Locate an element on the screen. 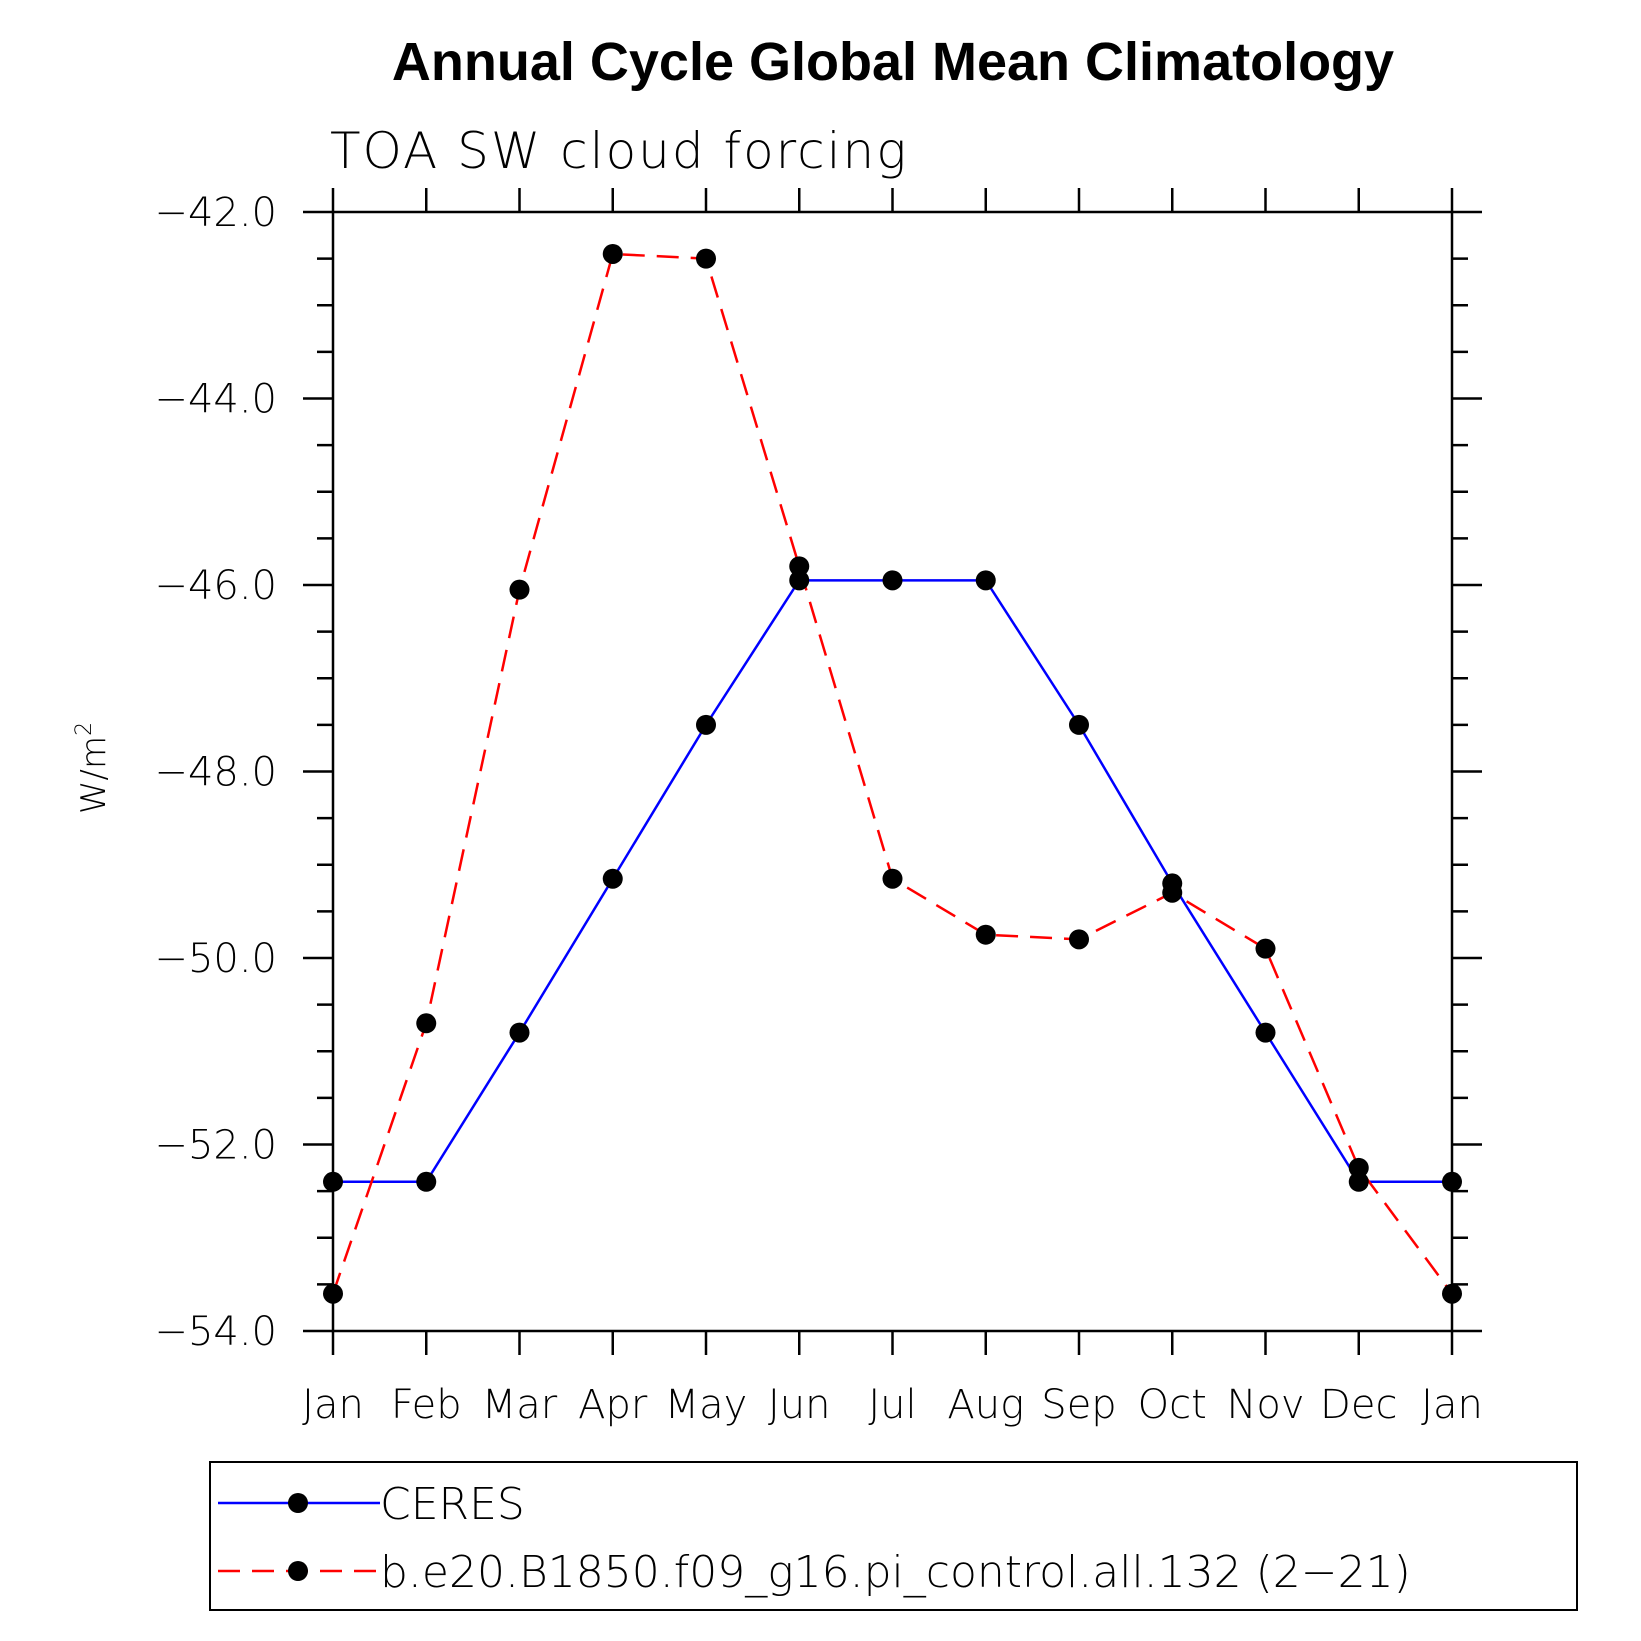 This screenshot has width=1641, height=1641. y-tick-label: −44.0 is located at coordinates (215, 400).